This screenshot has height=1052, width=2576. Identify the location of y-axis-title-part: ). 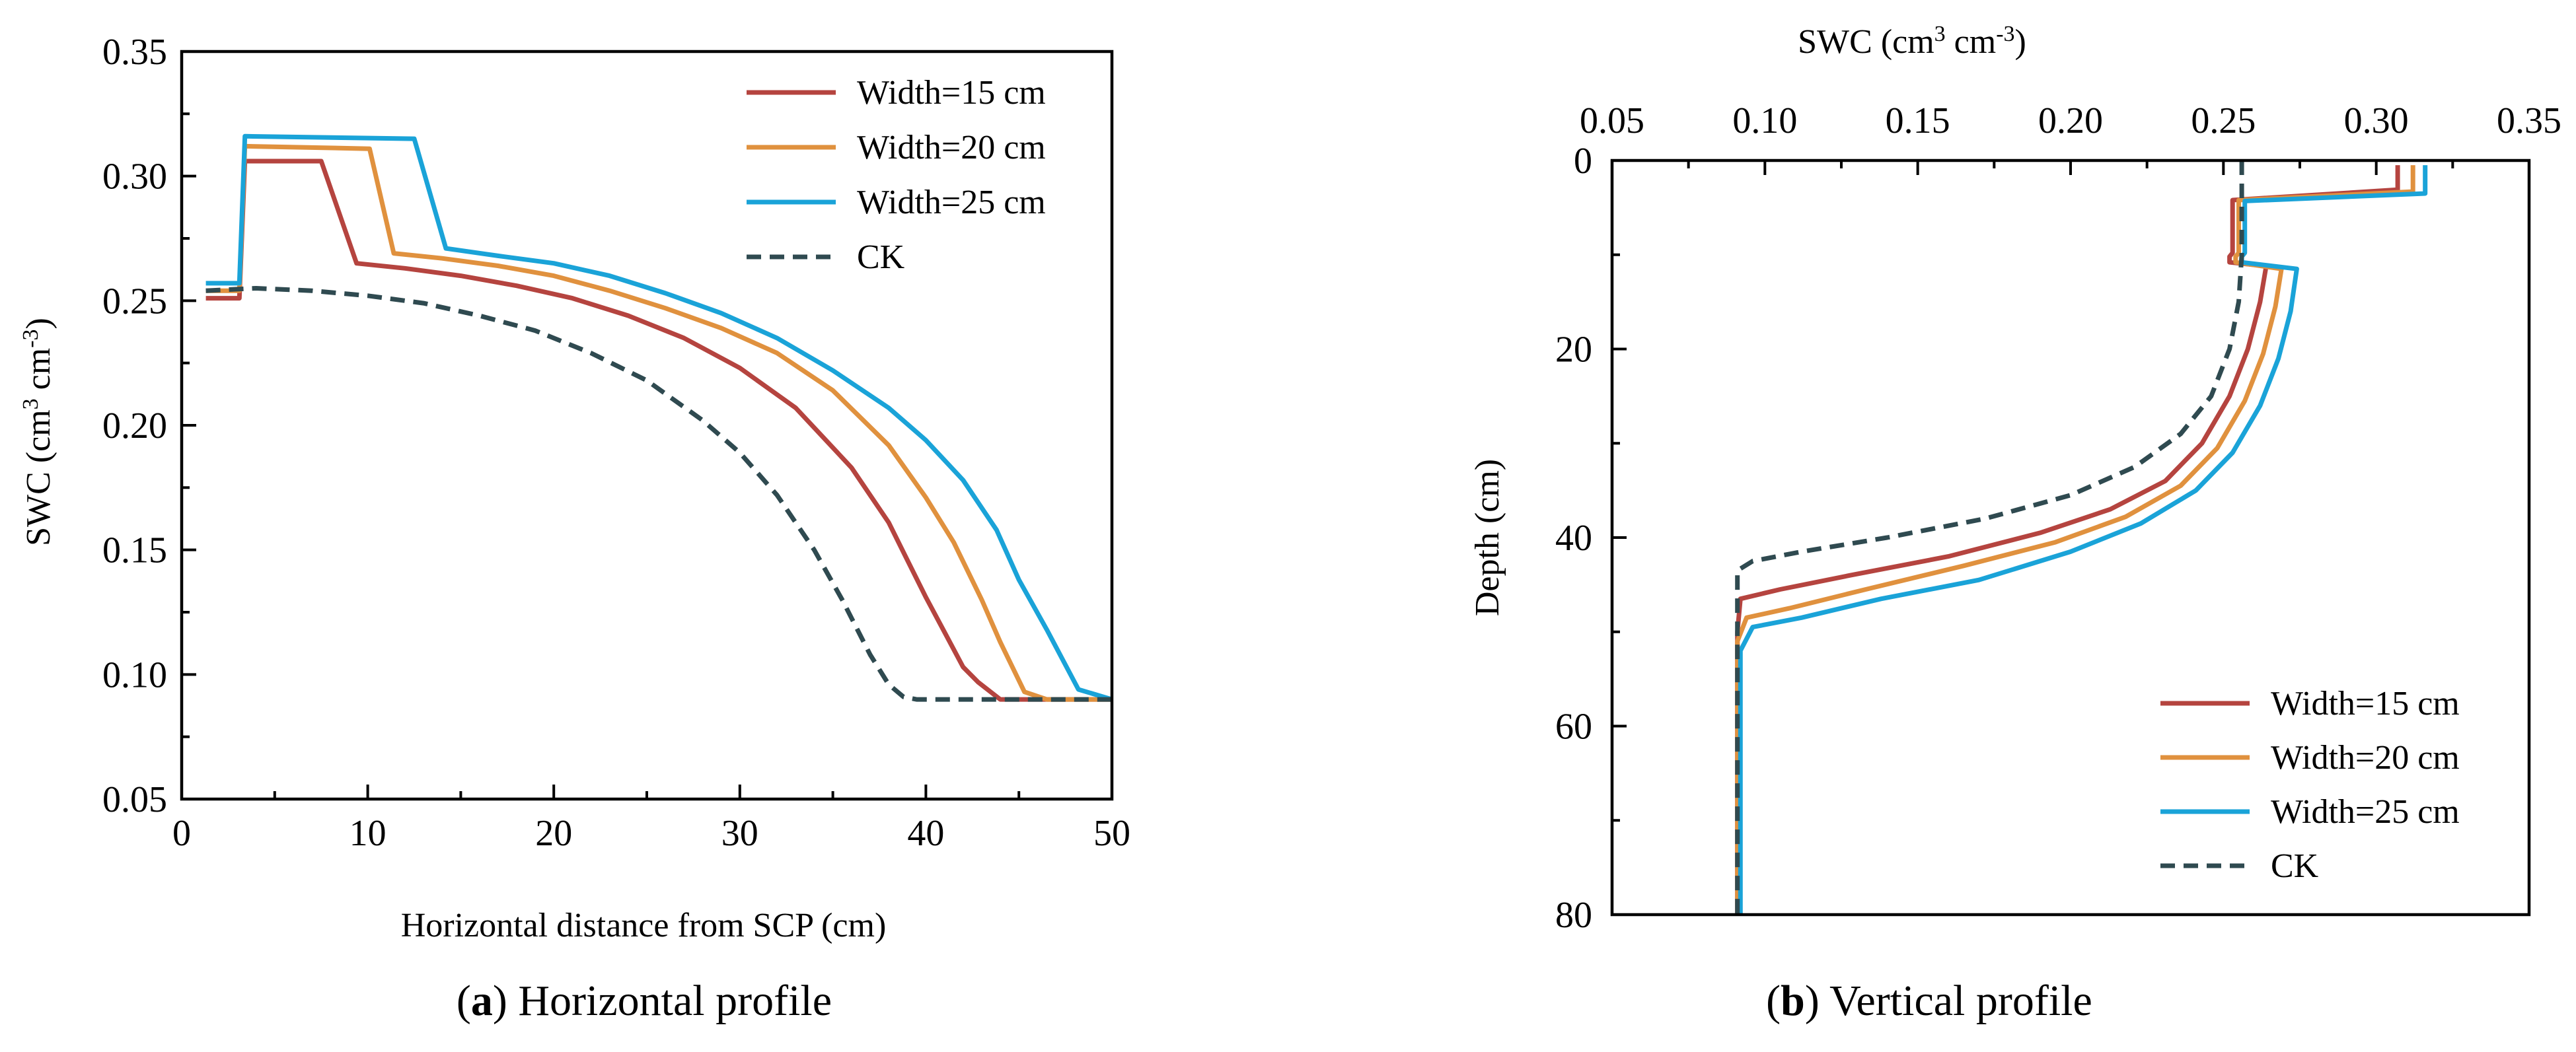
(38, 323).